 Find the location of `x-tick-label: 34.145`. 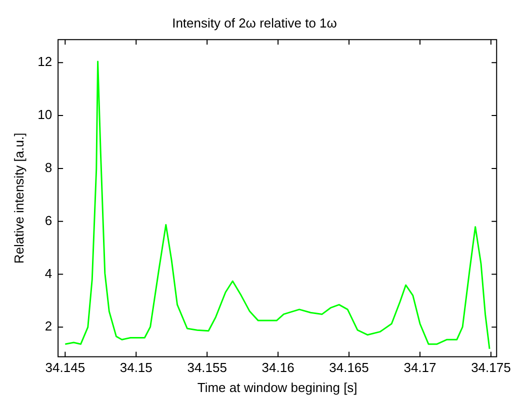

x-tick-label: 34.145 is located at coordinates (65, 368).